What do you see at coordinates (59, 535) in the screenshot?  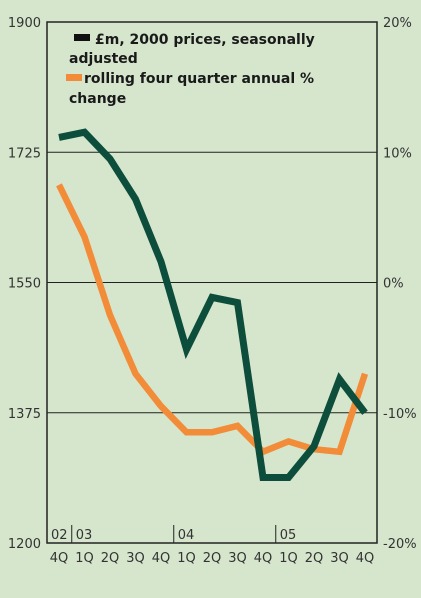 I see `year-label: 02` at bounding box center [59, 535].